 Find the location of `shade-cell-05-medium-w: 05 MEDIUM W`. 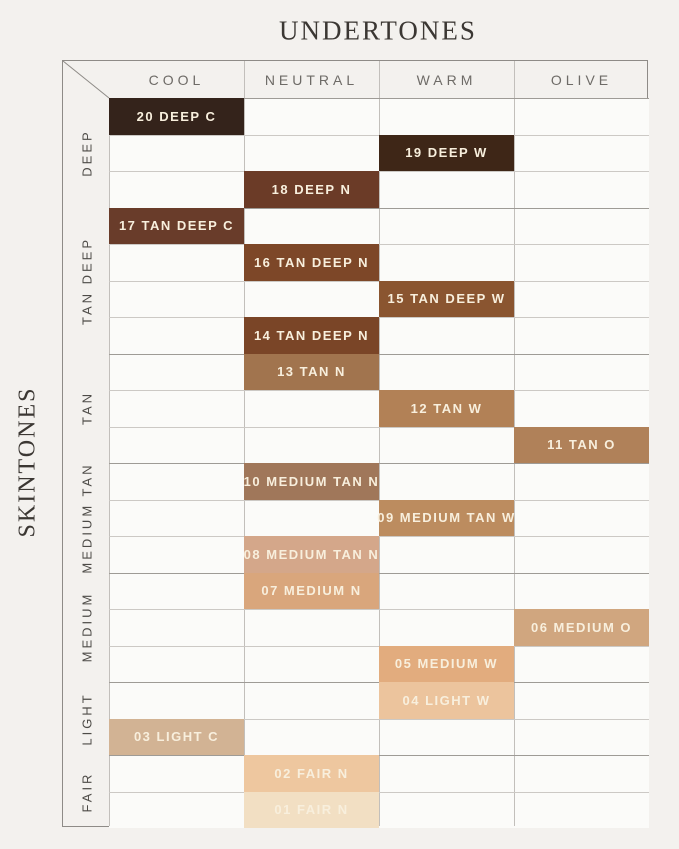

shade-cell-05-medium-w: 05 MEDIUM W is located at coordinates (446, 663).